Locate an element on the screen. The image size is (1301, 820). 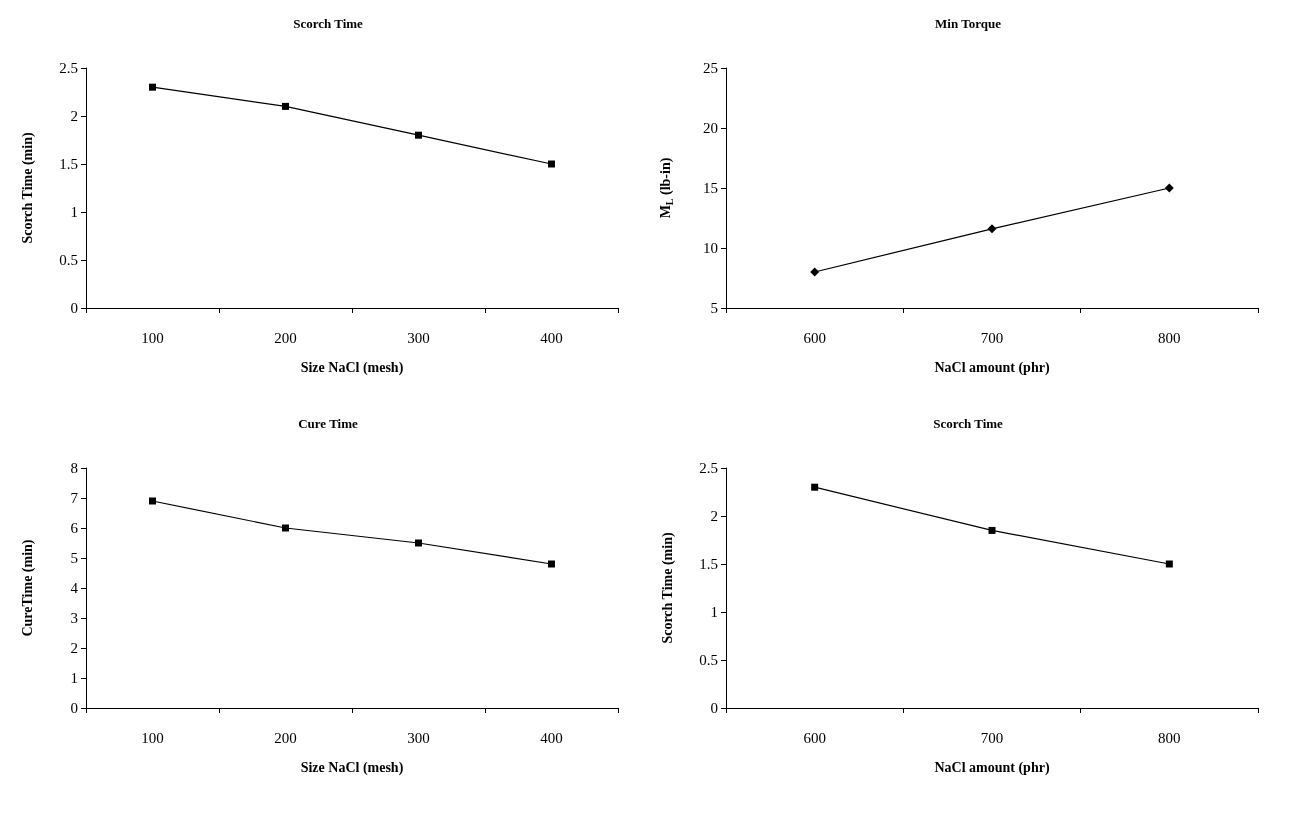
y-tick-label: 7 is located at coordinates (74, 498).